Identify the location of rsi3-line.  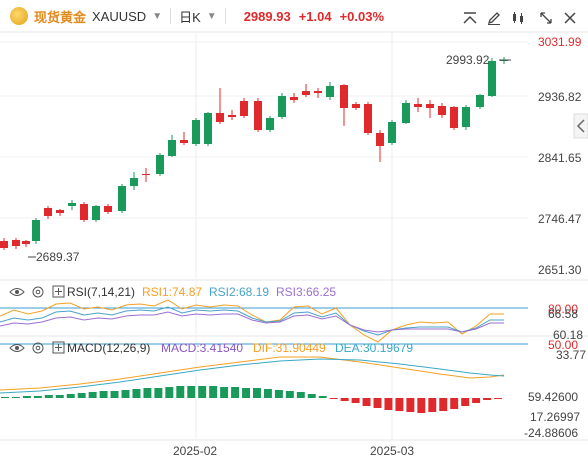
(252, 322).